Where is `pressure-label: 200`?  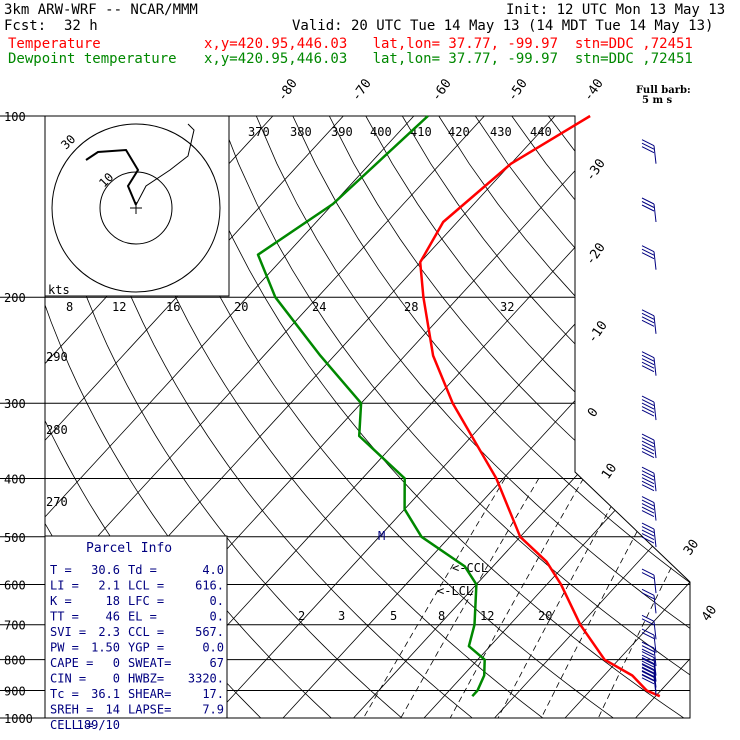
pressure-label: 200 is located at coordinates (15, 298).